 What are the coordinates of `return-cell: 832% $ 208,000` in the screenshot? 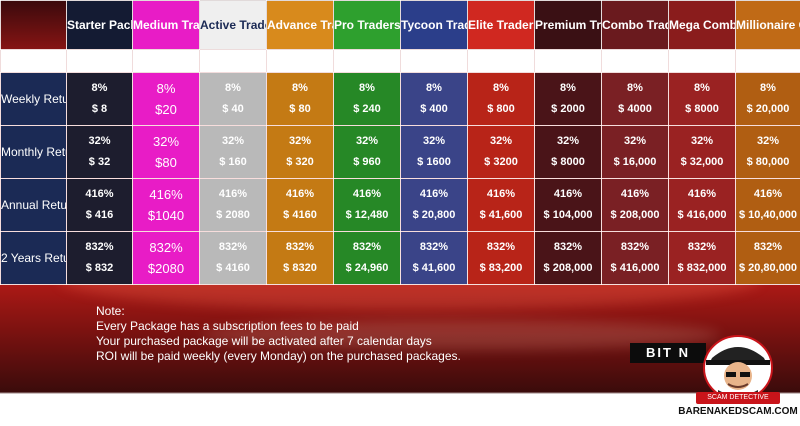 It's located at (568, 258).